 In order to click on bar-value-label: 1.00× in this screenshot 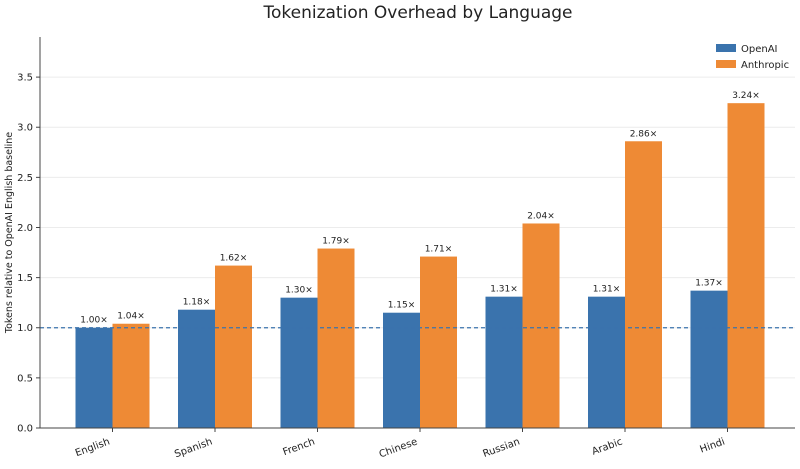, I will do `click(94, 321)`.